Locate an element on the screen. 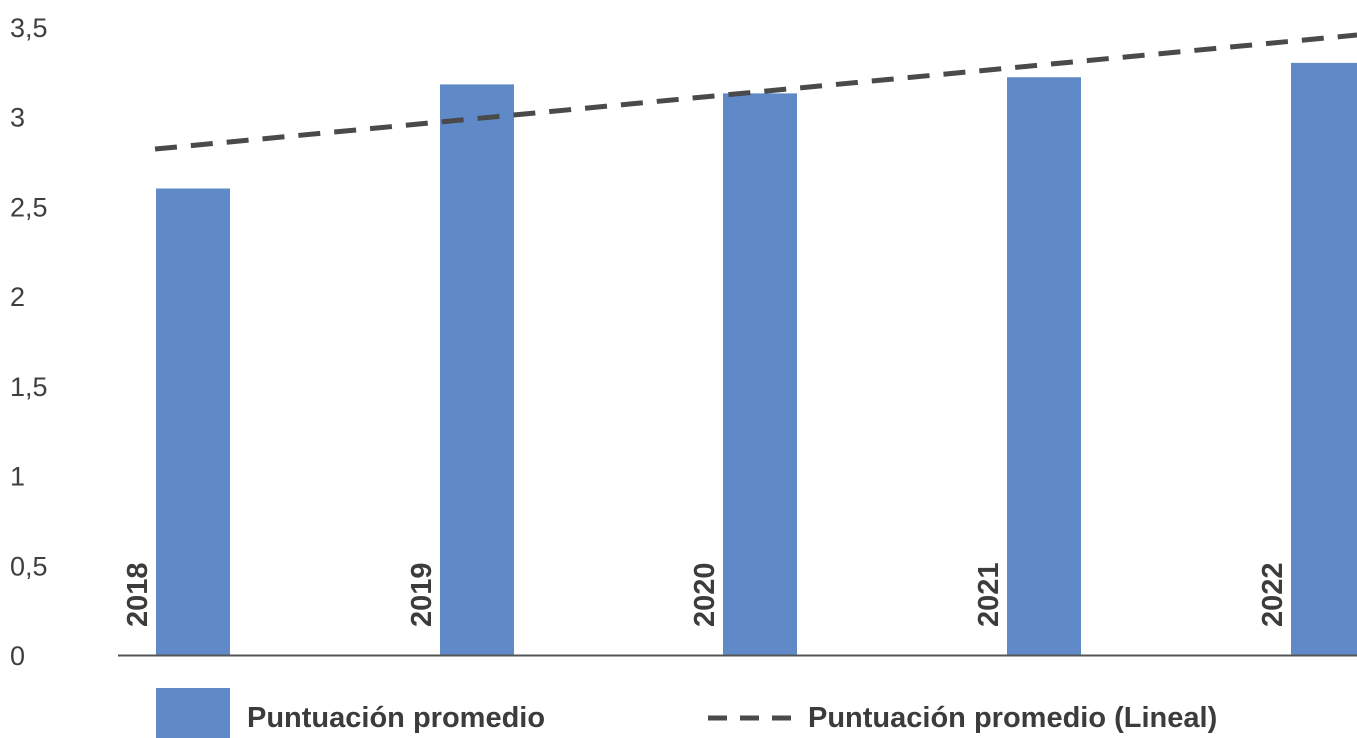  bar-2022 is located at coordinates (1324, 358).